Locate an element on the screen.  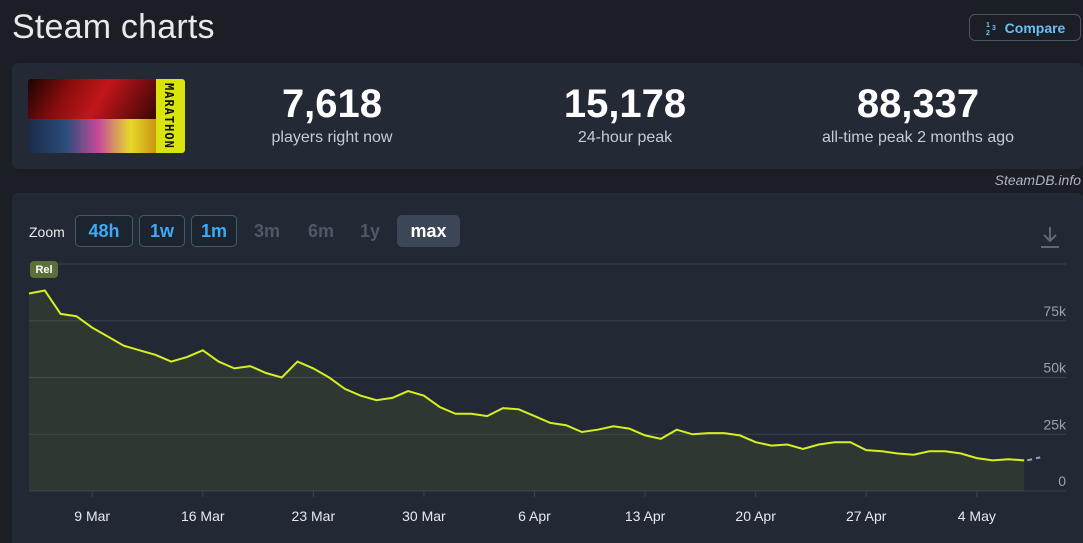
y-tick-label: 25k is located at coordinates (1055, 424).